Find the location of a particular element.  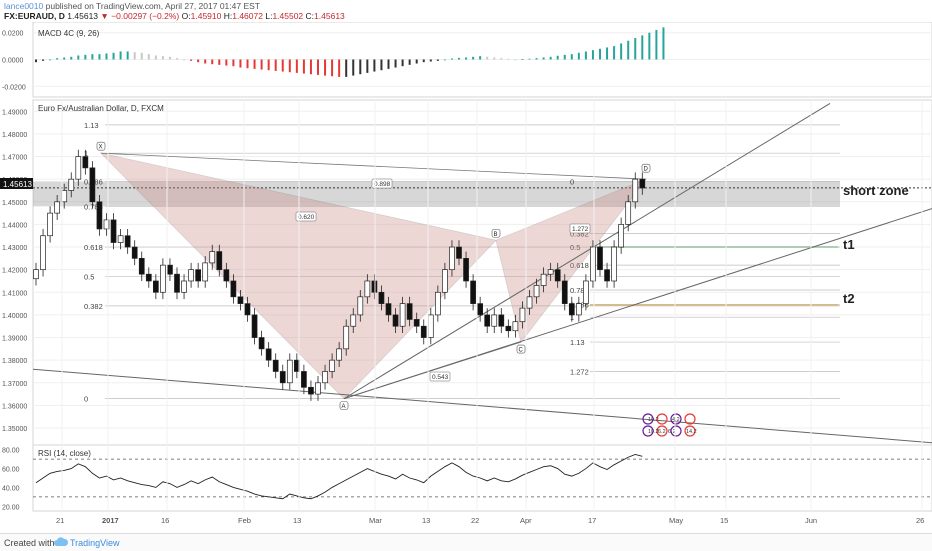

time-tick-label: 17 is located at coordinates (592, 520).